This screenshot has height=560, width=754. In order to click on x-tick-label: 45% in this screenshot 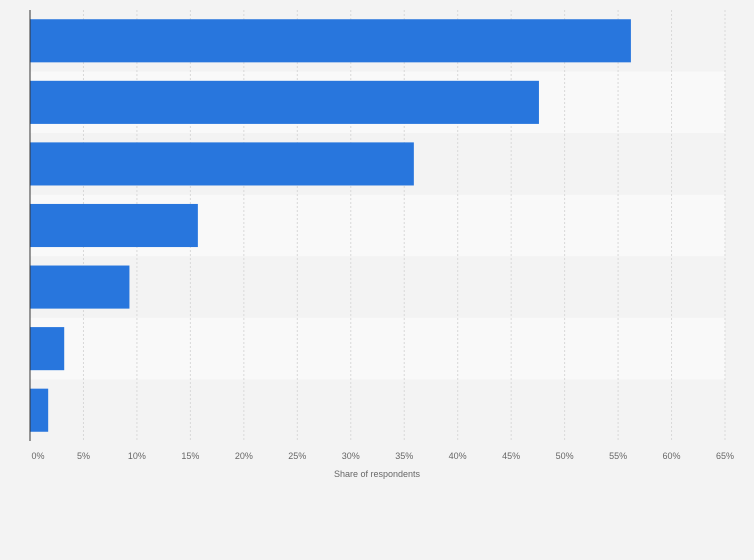, I will do `click(511, 456)`.